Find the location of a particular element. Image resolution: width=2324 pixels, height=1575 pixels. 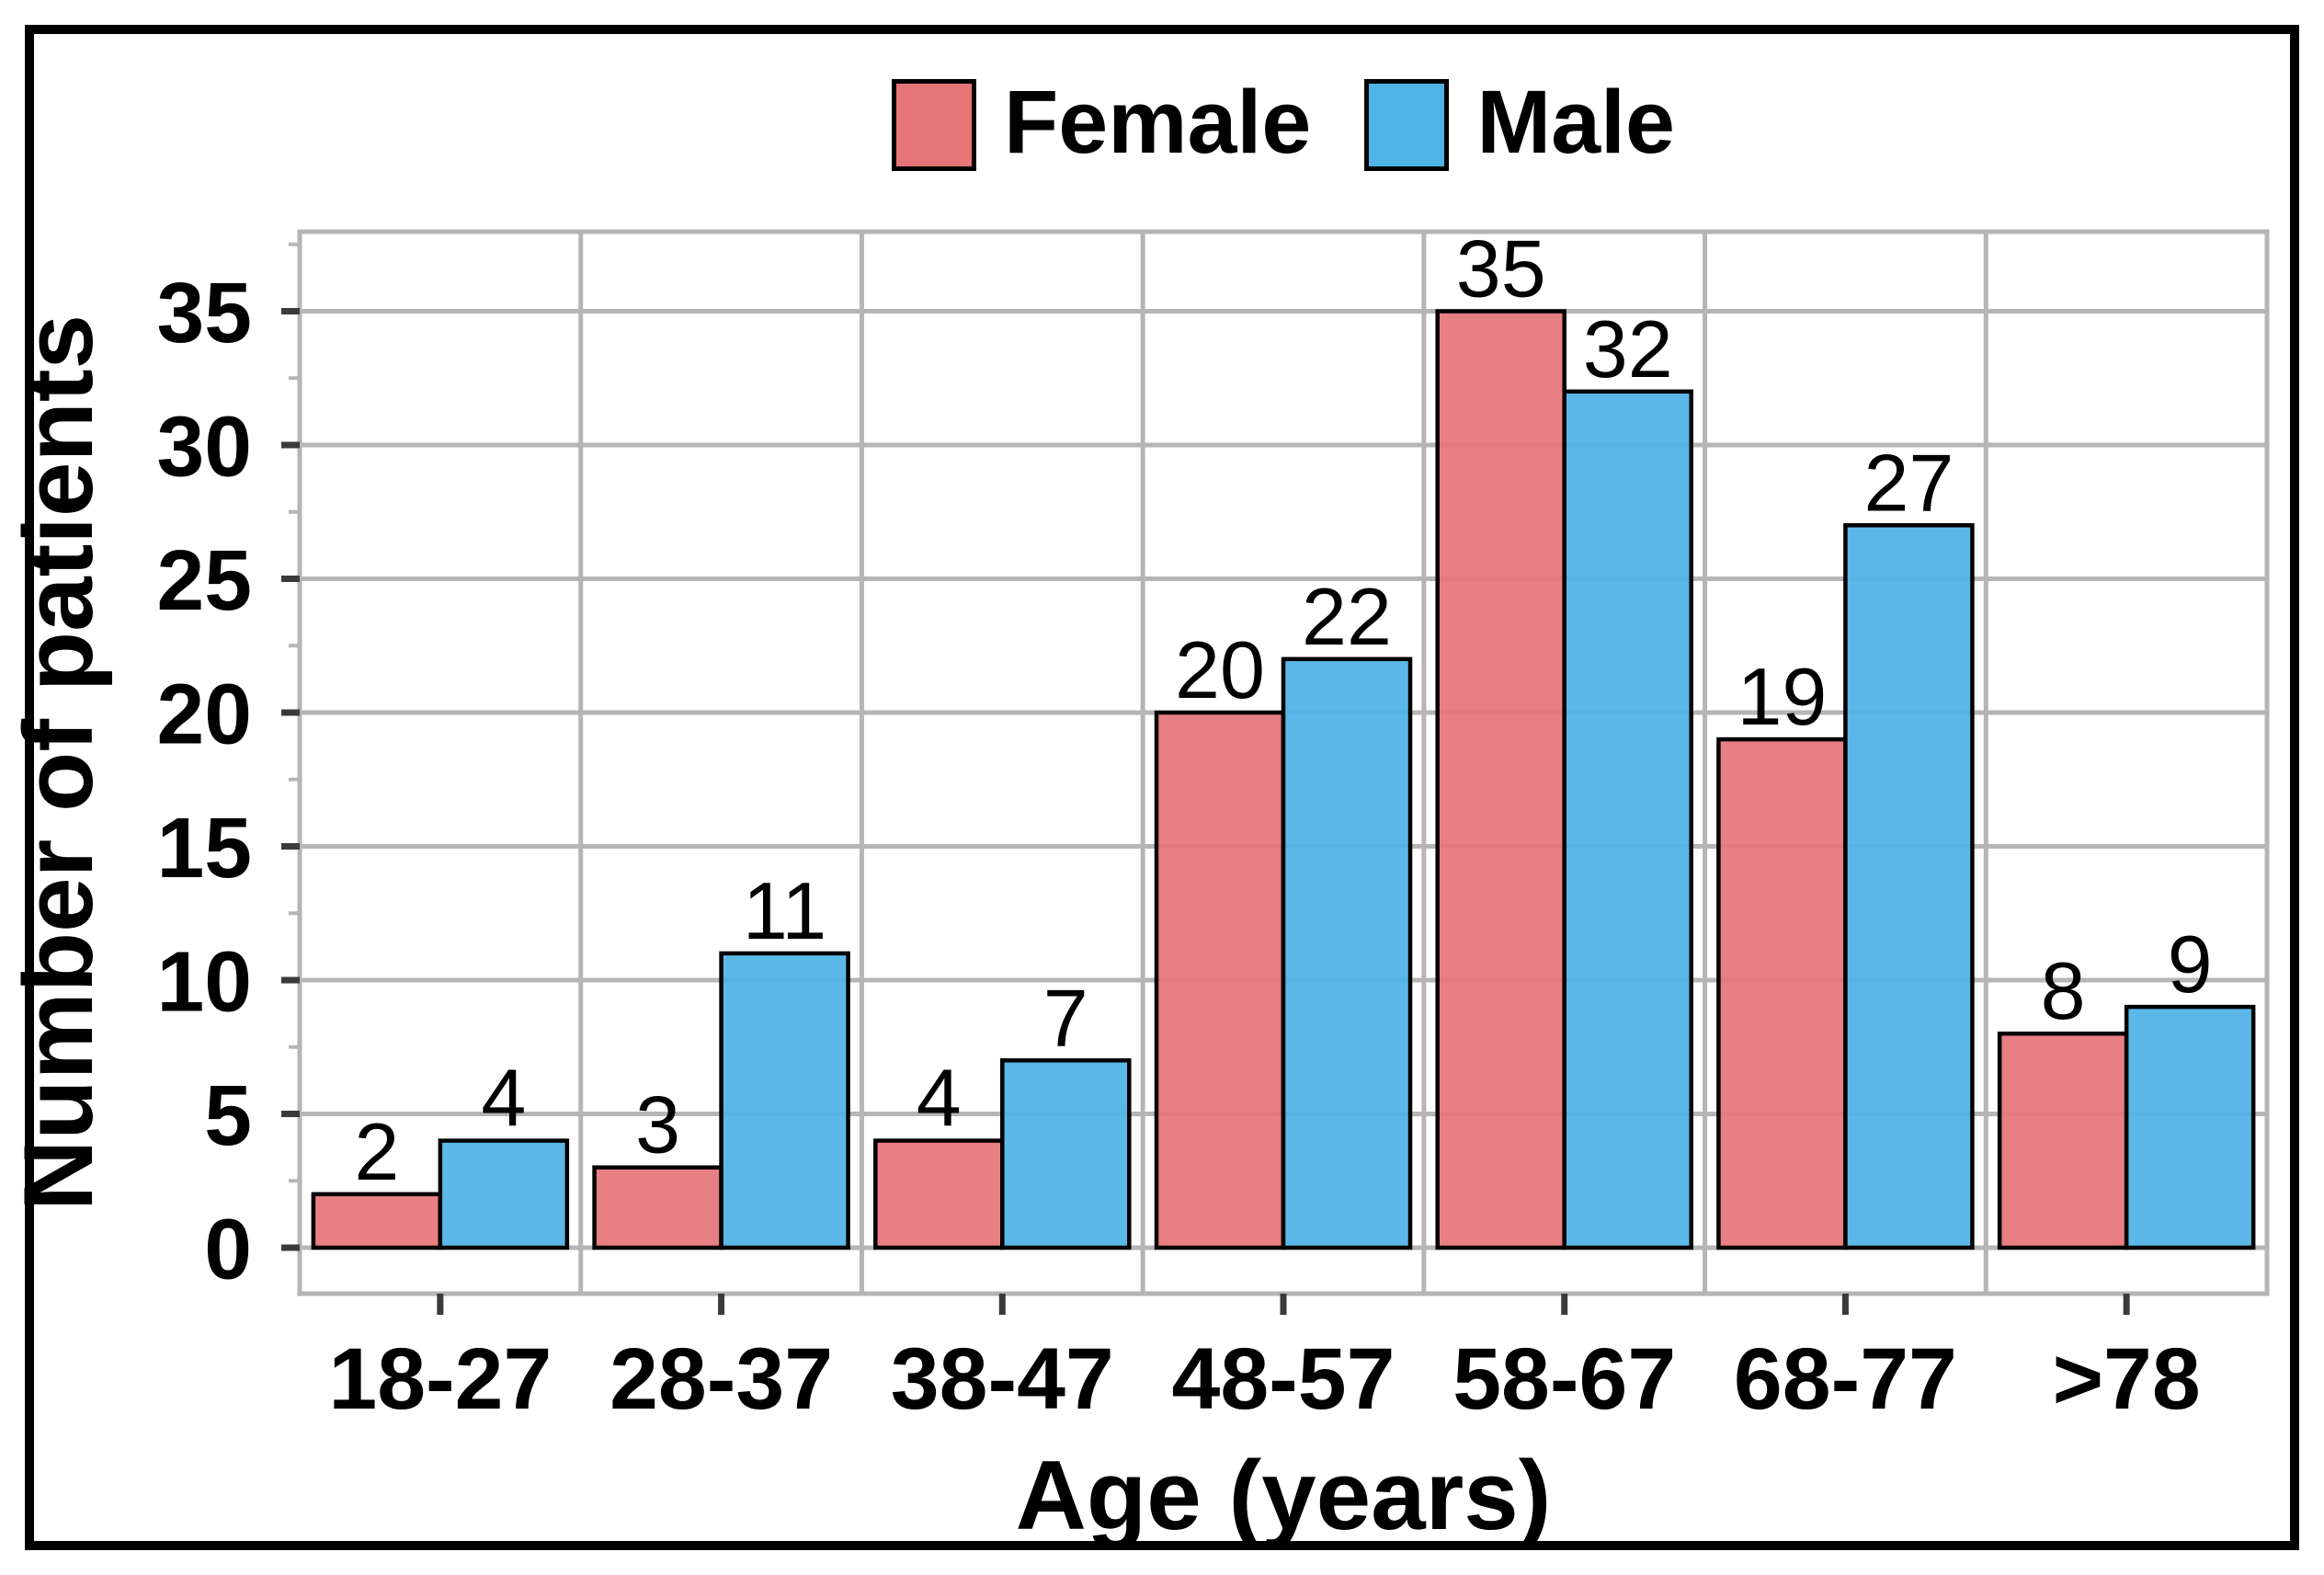

bar-value-label: 32 is located at coordinates (1628, 348).